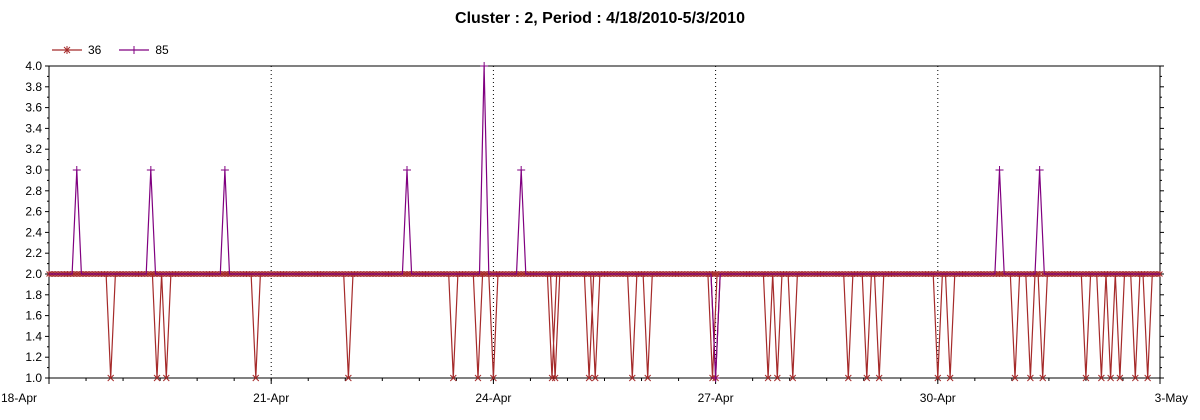 This screenshot has height=420, width=1200. I want to click on x-tick-label: 18-Apr, so click(19, 398).